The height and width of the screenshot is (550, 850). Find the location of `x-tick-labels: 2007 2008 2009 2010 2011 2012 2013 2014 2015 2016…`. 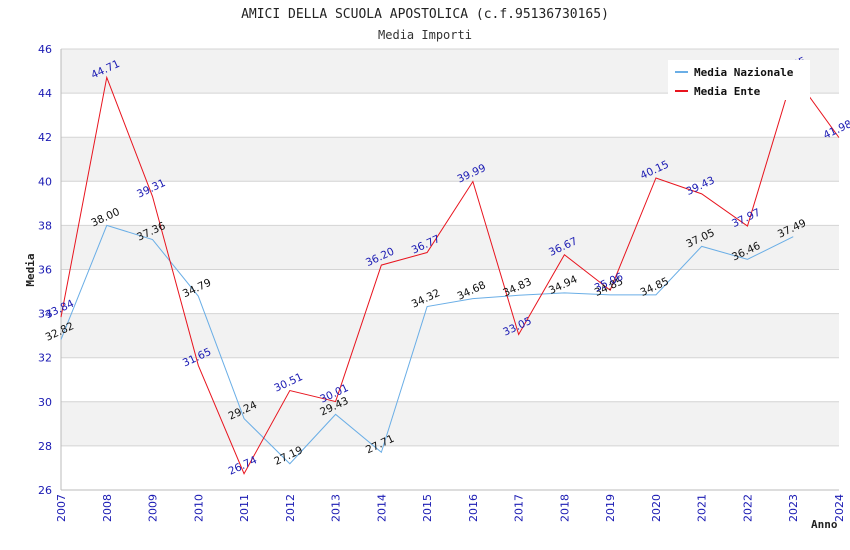

x-tick-labels: 2007 2008 2009 2010 2011 2012 2013 2014 2015 2016… is located at coordinates (450, 508).